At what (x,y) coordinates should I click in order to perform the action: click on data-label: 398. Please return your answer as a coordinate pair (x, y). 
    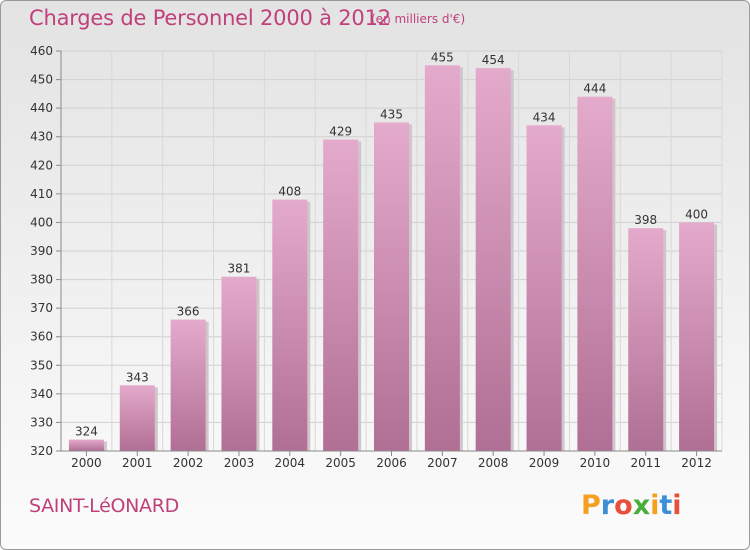
    Looking at the image, I should click on (645, 220).